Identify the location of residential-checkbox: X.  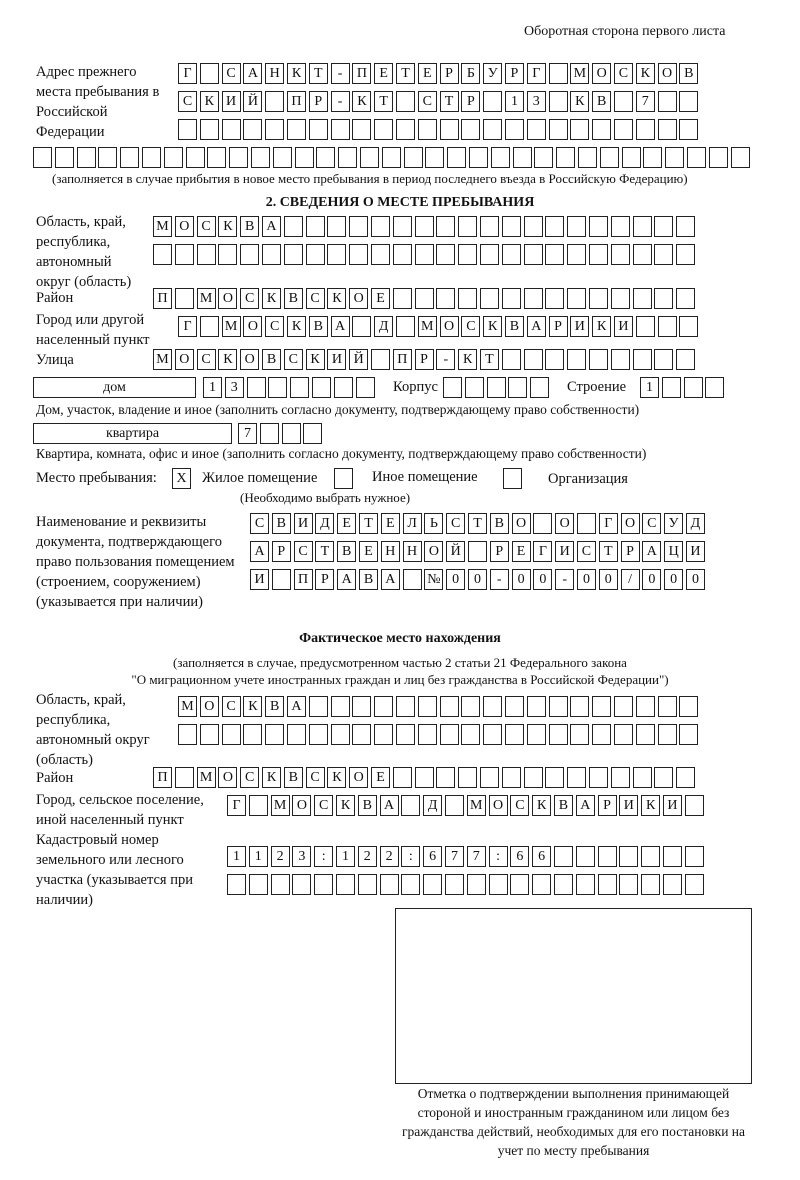
(181, 478).